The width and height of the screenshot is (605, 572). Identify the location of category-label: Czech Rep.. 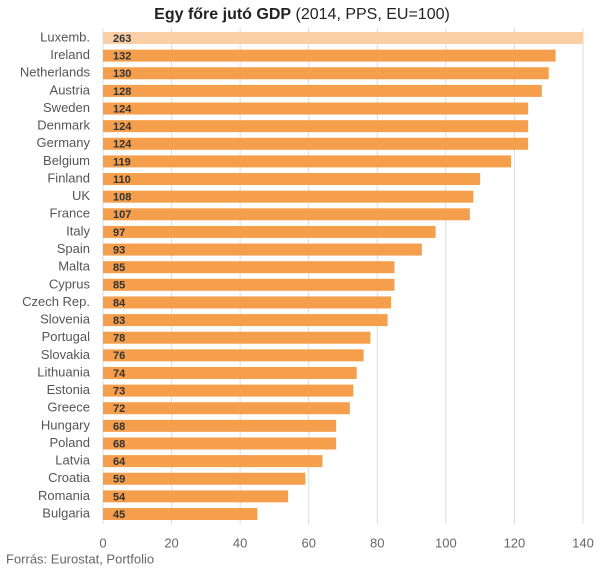
(56, 301).